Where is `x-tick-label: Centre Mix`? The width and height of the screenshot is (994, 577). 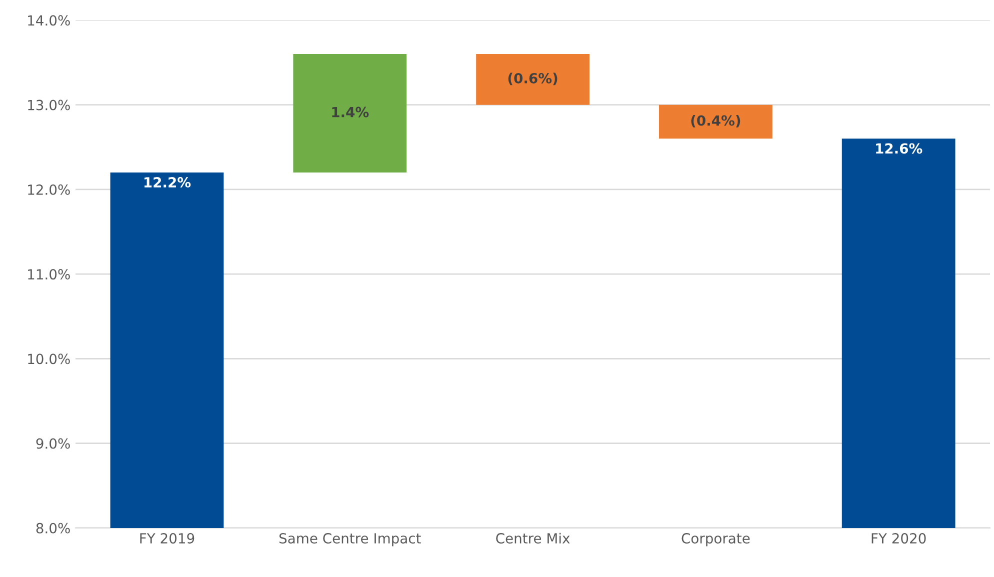
x-tick-label: Centre Mix is located at coordinates (533, 538).